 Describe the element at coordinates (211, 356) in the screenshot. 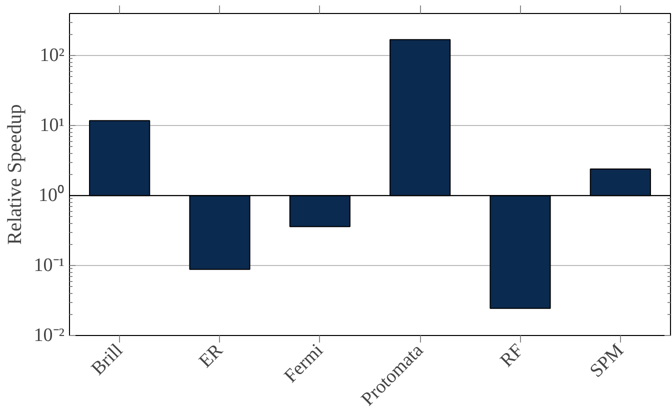

I see `x-tick-label: ER` at that location.